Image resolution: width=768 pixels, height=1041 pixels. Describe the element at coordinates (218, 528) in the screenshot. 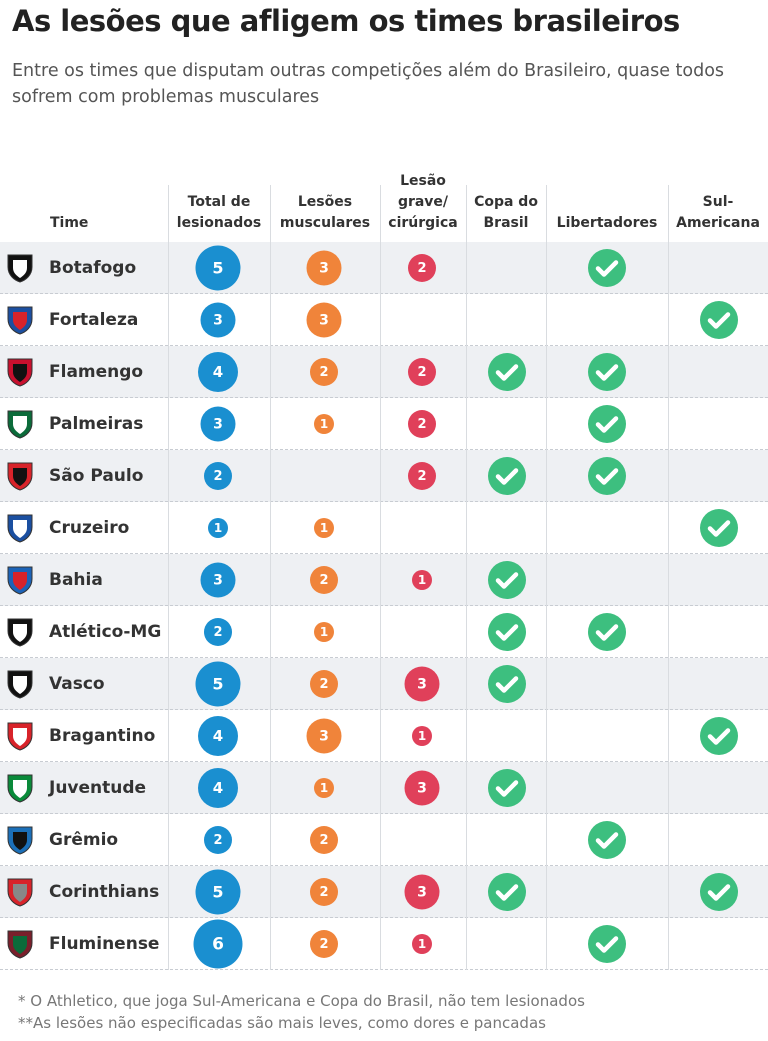

I see `total-value-circle: 1` at that location.